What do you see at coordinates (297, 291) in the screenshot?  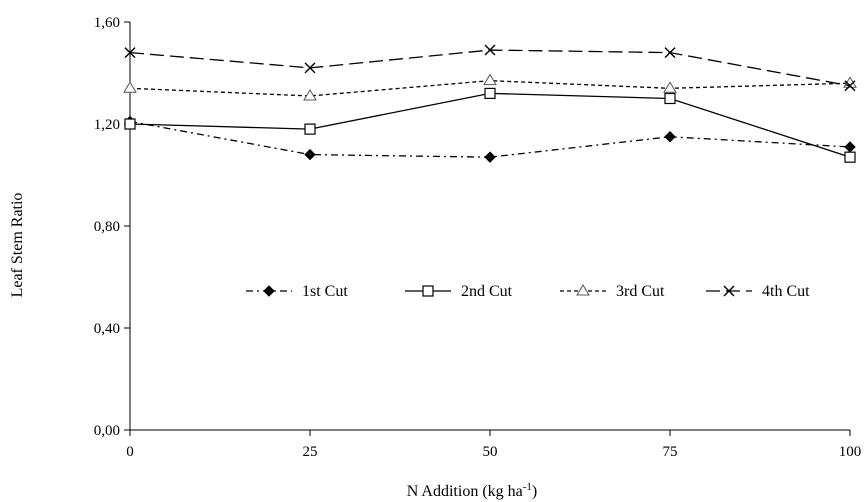 I see `legend-item-1: 1st Cut` at bounding box center [297, 291].